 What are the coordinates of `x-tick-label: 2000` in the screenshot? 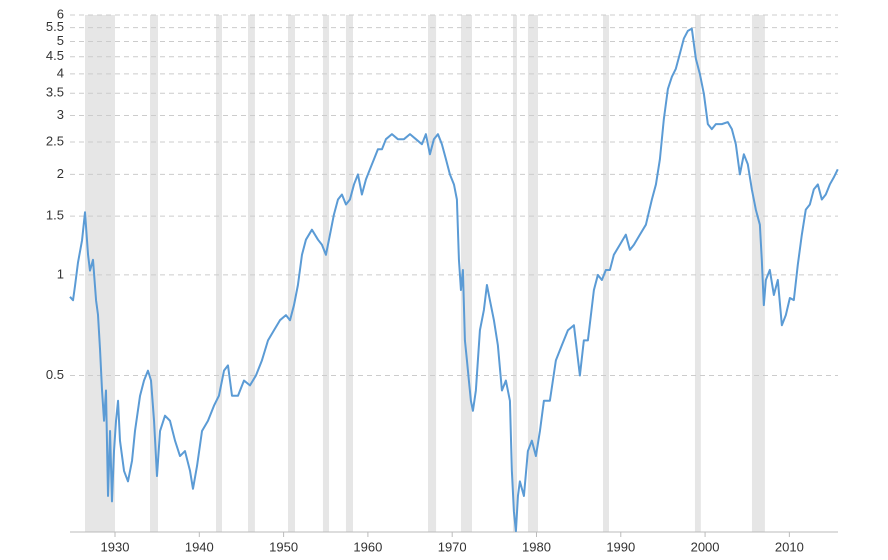 It's located at (705, 546).